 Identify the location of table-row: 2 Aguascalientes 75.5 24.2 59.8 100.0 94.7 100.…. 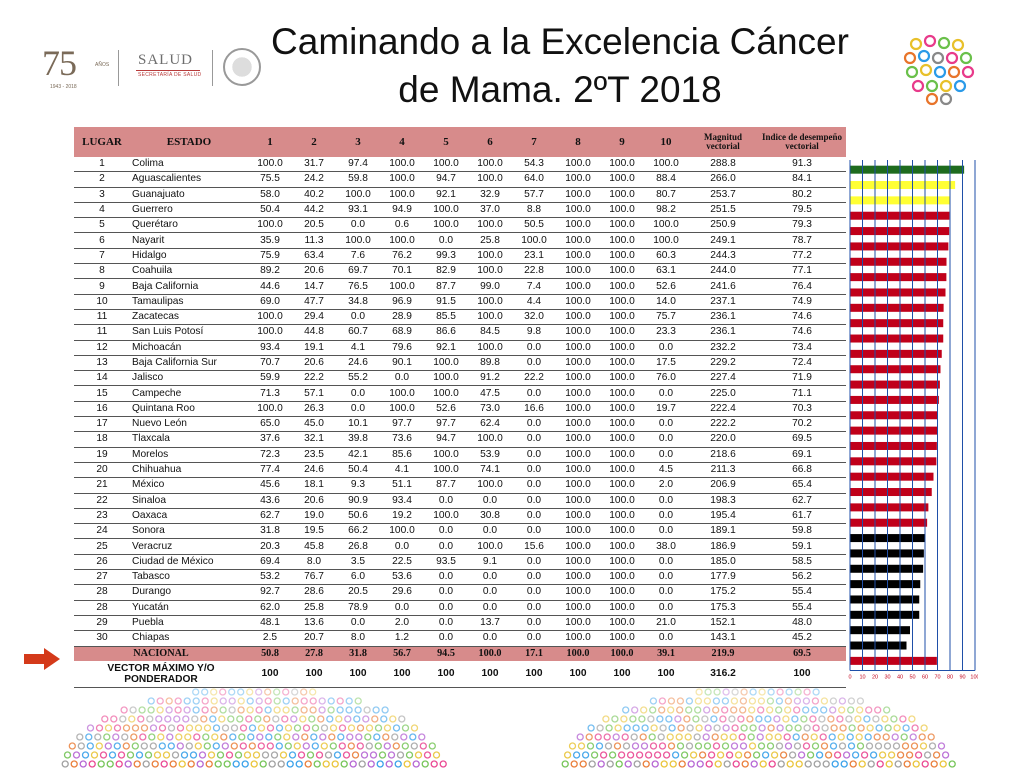
(460, 179).